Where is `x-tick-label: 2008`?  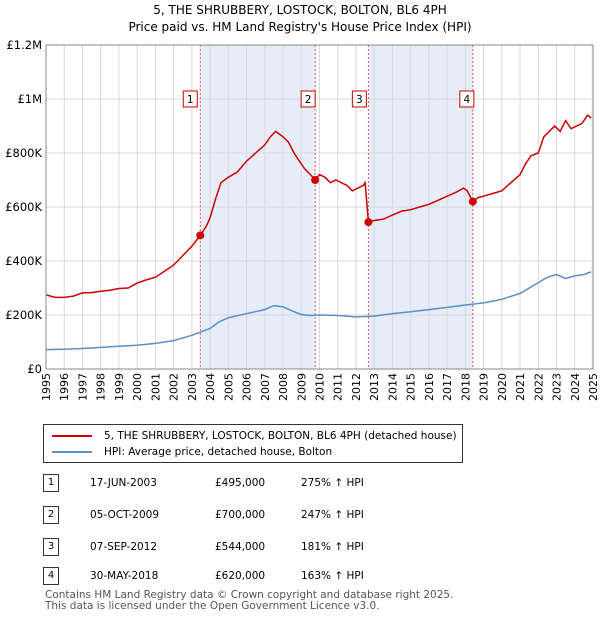 x-tick-label: 2008 is located at coordinates (283, 387).